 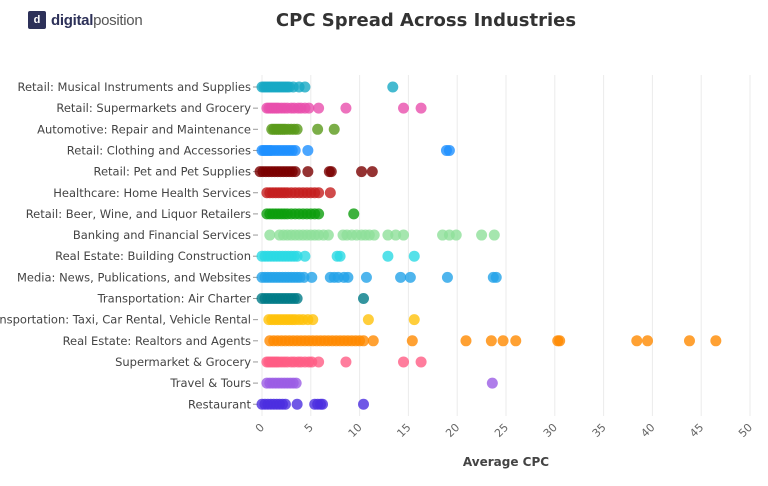 I want to click on category-label: Real Estate: Building Construction, so click(x=153, y=256).